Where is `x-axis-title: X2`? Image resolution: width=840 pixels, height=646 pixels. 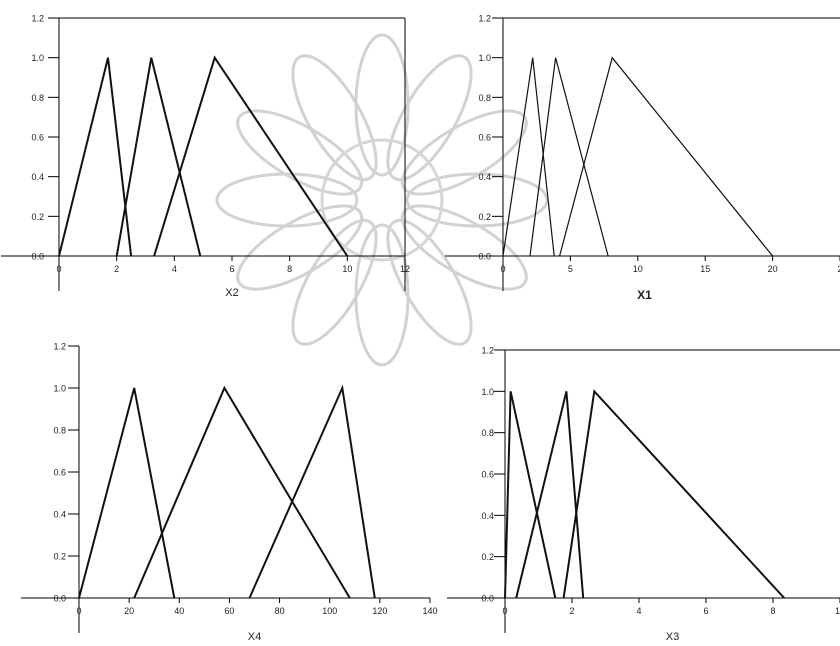
x-axis-title: X2 is located at coordinates (231, 293).